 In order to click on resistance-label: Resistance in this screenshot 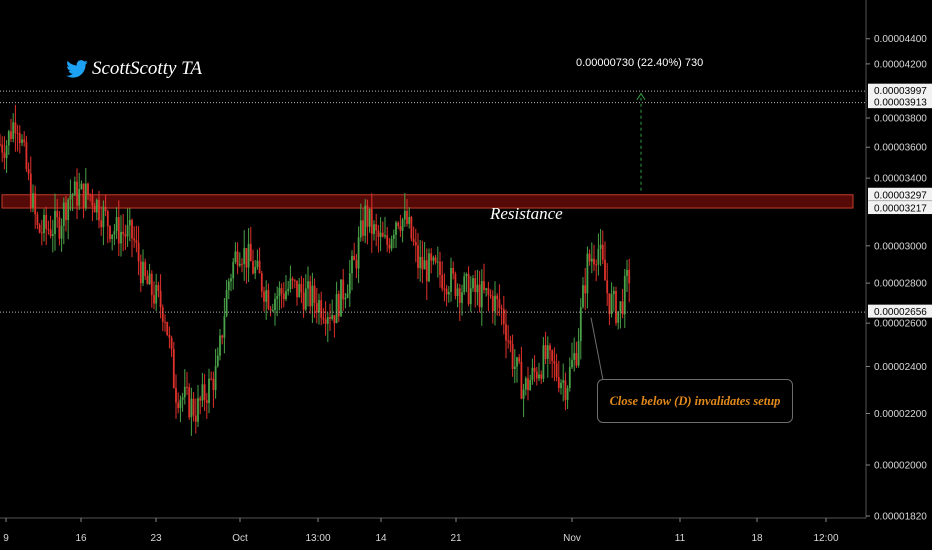, I will do `click(526, 213)`.